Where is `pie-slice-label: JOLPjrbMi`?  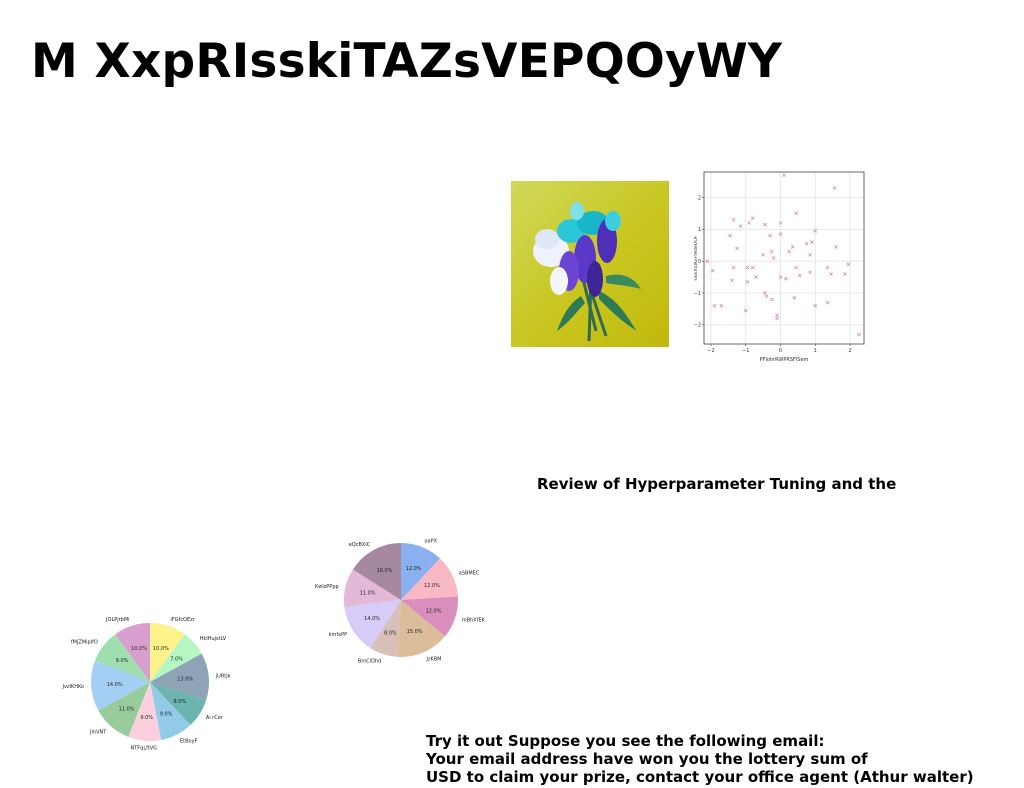
pie-slice-label: JOLPjrbMi is located at coordinates (117, 620).